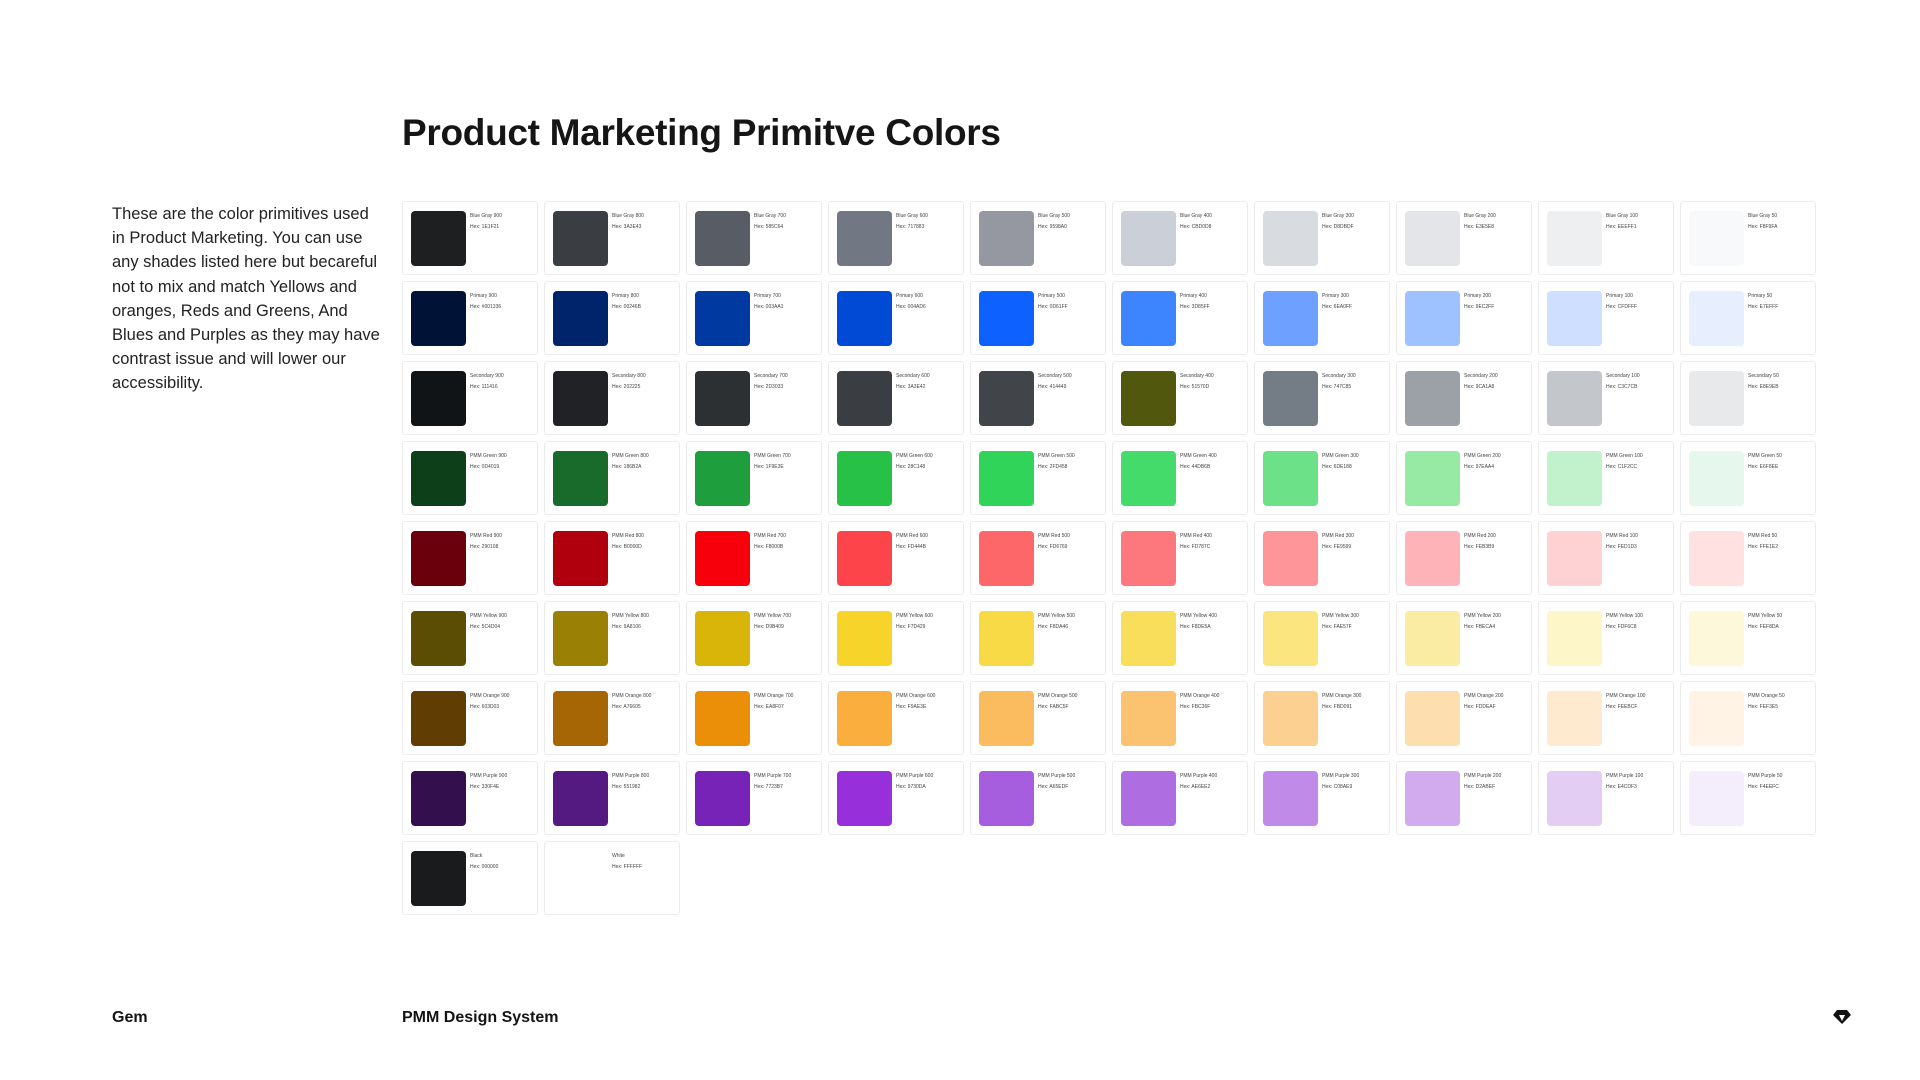 This screenshot has width=1920, height=1080. I want to click on swatch-name: Primary 600, so click(909, 296).